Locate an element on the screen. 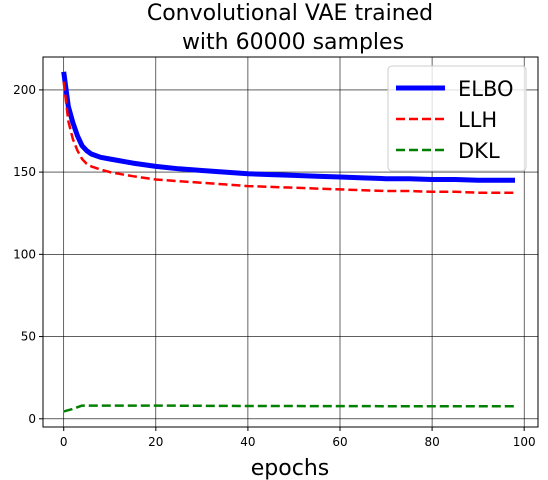 This screenshot has width=548, height=480. y-tick-label: 50 is located at coordinates (28, 337).